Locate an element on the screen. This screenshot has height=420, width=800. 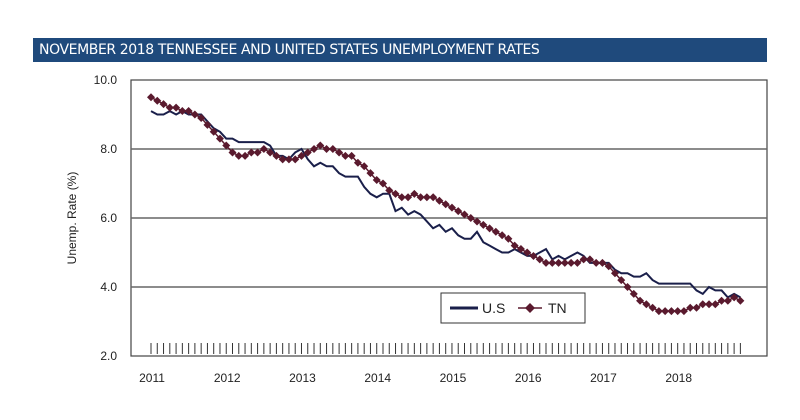
y-tick-label: 6.0 is located at coordinates (108, 218).